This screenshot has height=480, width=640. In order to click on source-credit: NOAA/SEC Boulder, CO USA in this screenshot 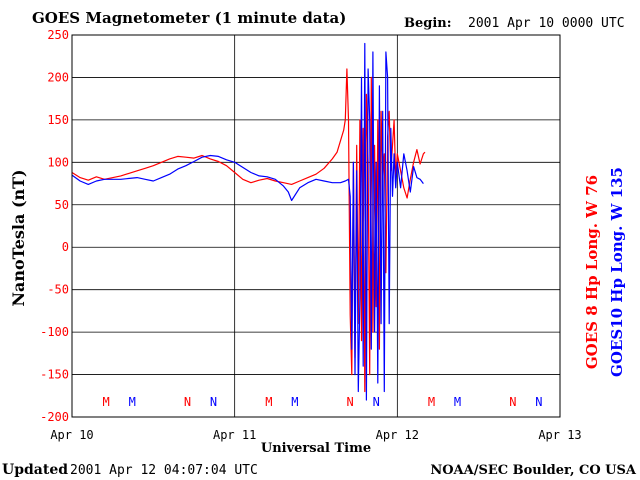, I will do `click(533, 470)`.